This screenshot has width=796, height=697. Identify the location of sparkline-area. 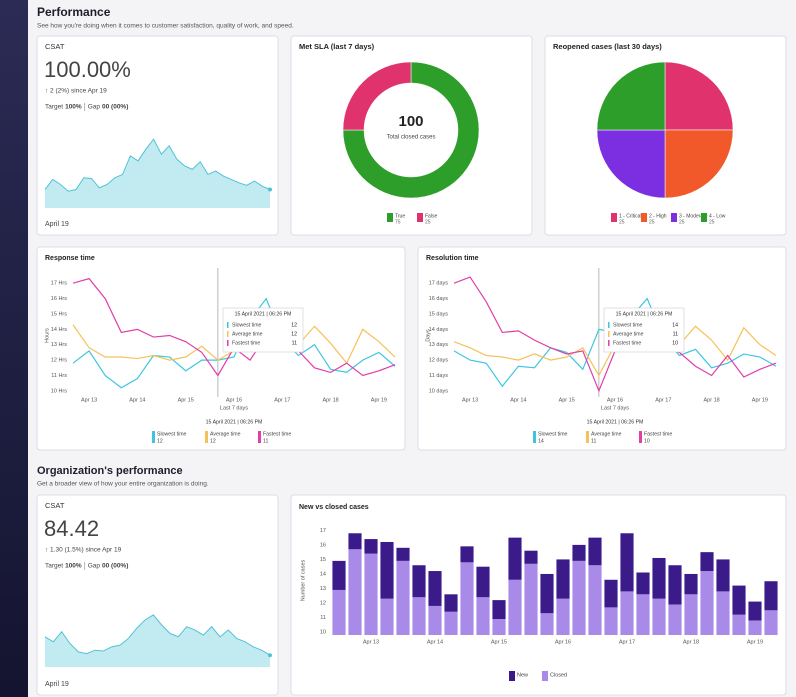
(157, 640).